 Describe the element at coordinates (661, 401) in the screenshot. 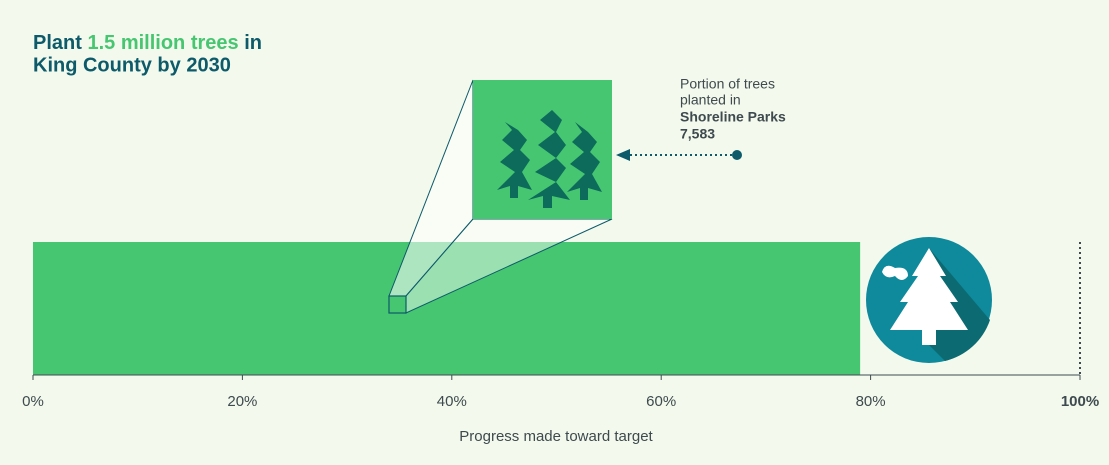

I see `x-tick-label: 60%` at that location.